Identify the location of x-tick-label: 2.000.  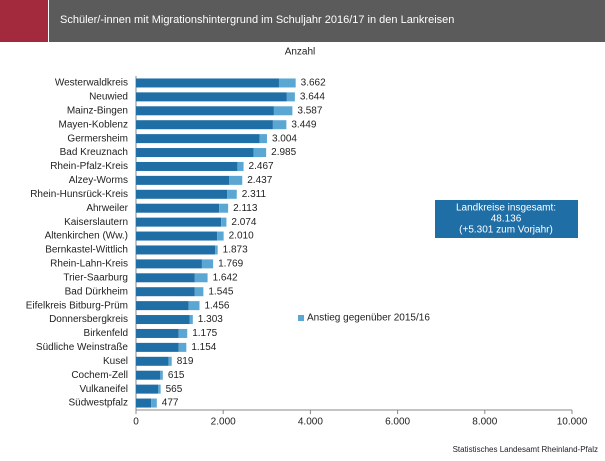
(223, 422).